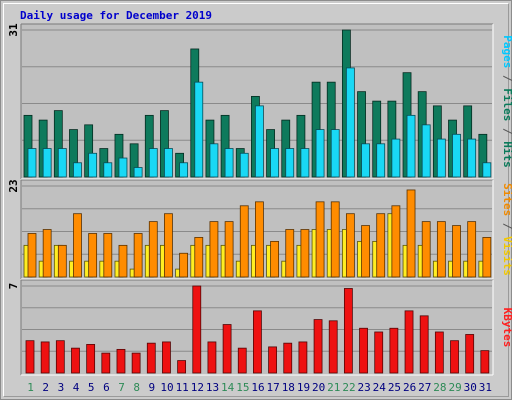  What do you see at coordinates (61, 387) in the screenshot?
I see `day-label-3: 3` at bounding box center [61, 387].